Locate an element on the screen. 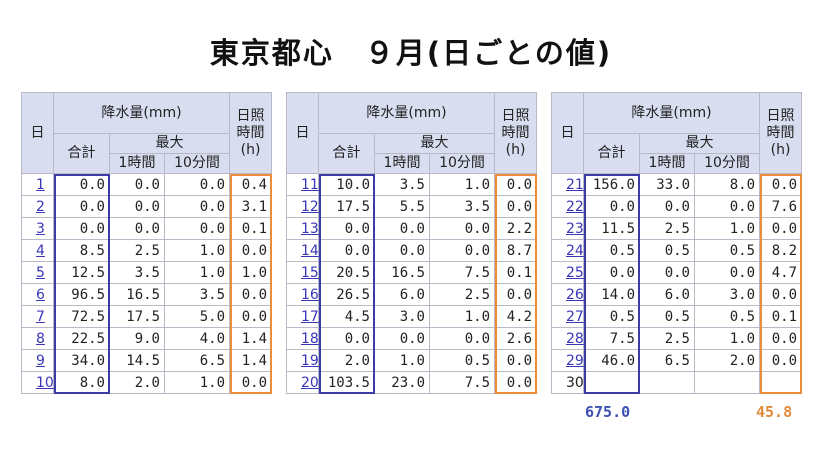 The width and height of the screenshot is (822, 462). max-1hour-cell: 3.5 is located at coordinates (137, 272).